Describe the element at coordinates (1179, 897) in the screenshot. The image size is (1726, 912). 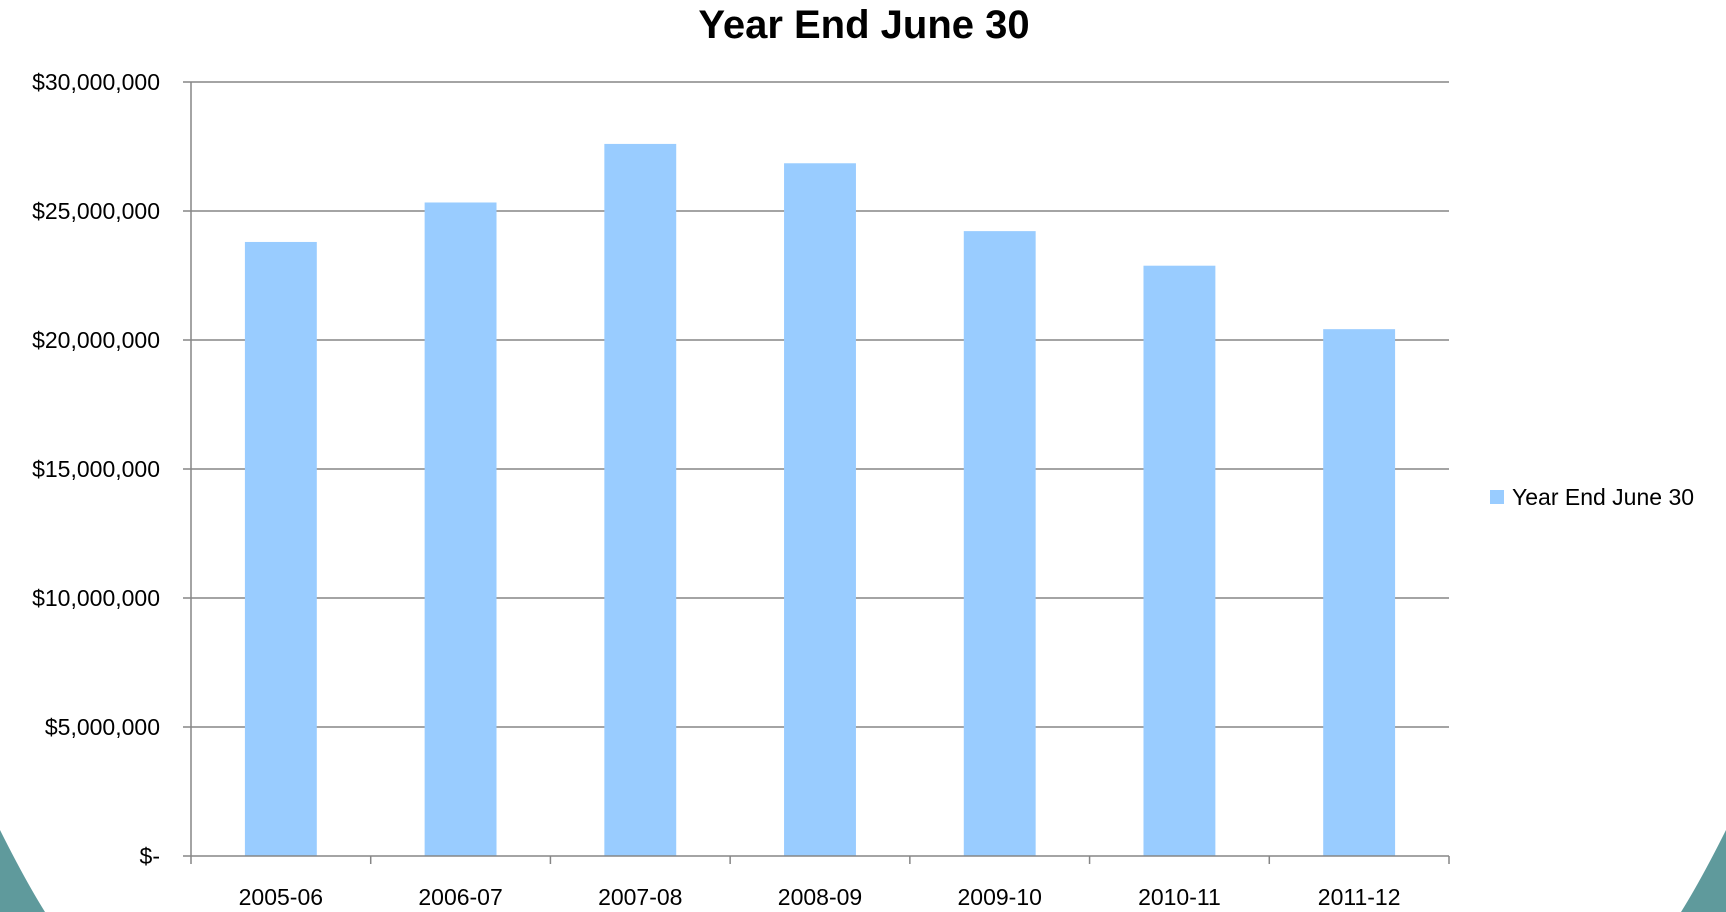
I see `x-tick-label: 2010-11` at that location.